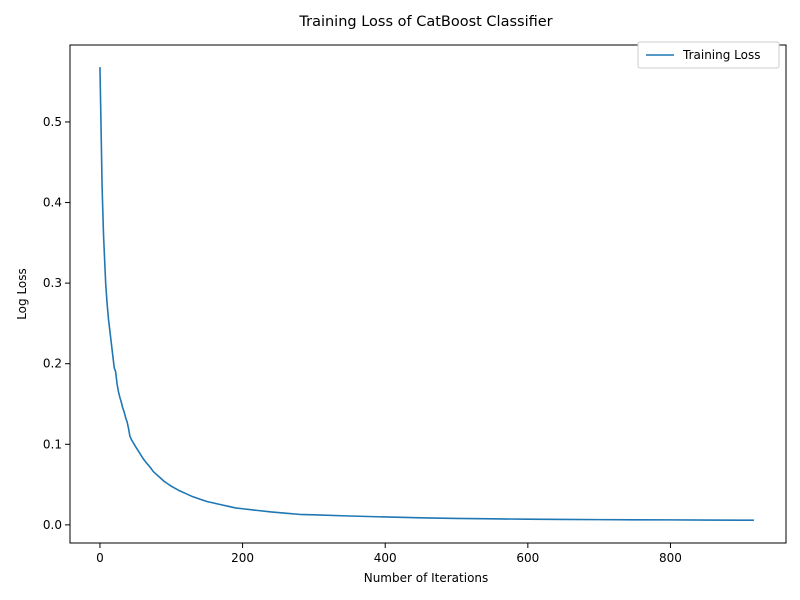  What do you see at coordinates (52, 444) in the screenshot?
I see `y-tick-label: 0.1` at bounding box center [52, 444].